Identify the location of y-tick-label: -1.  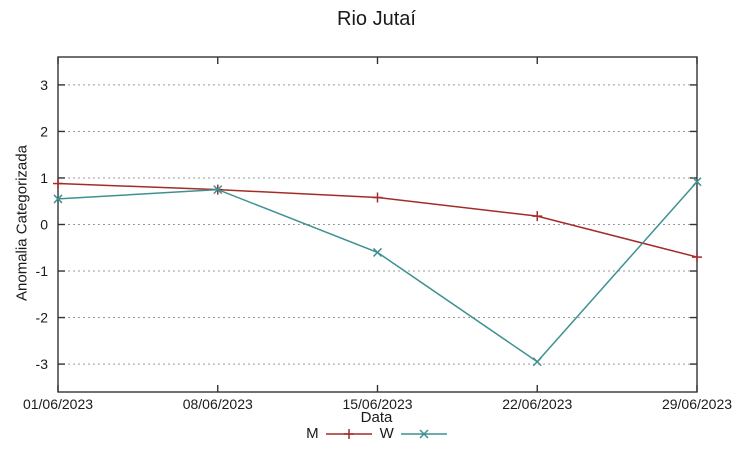
(42, 271).